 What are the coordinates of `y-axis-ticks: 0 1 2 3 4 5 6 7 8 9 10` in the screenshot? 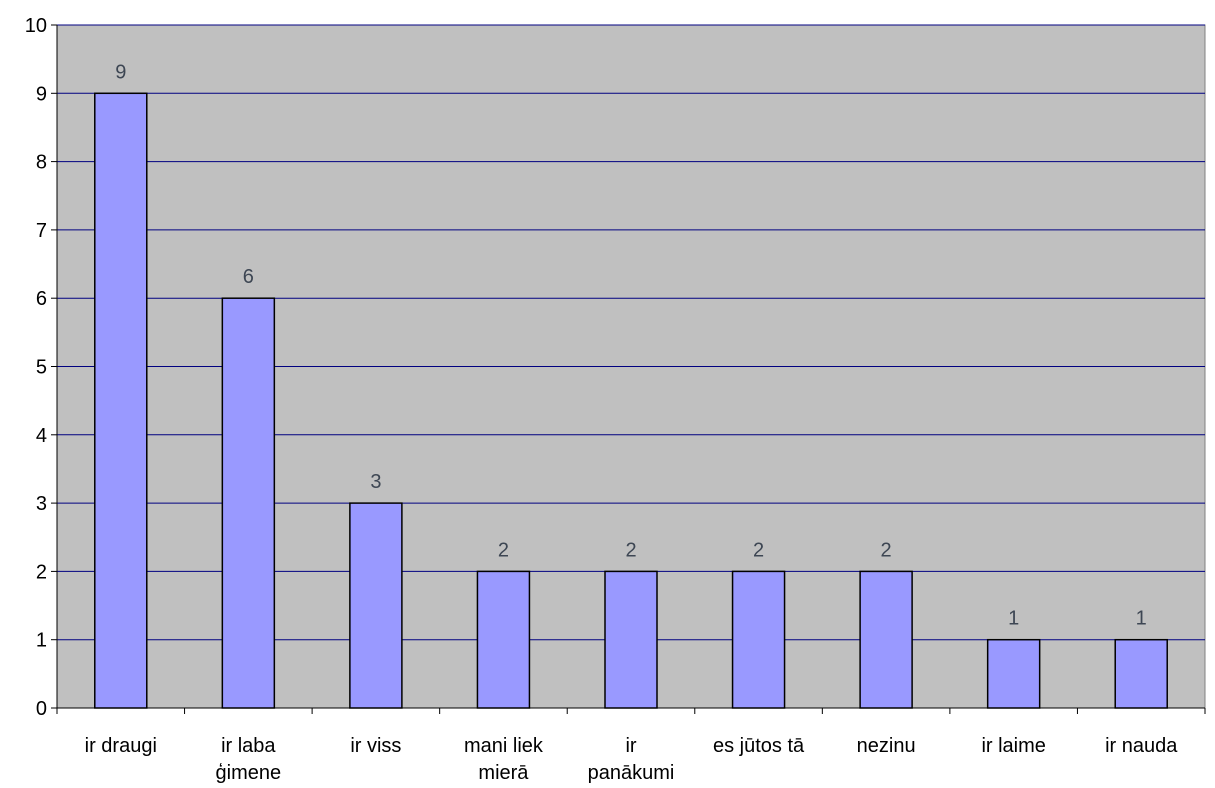 It's located at (41, 367).